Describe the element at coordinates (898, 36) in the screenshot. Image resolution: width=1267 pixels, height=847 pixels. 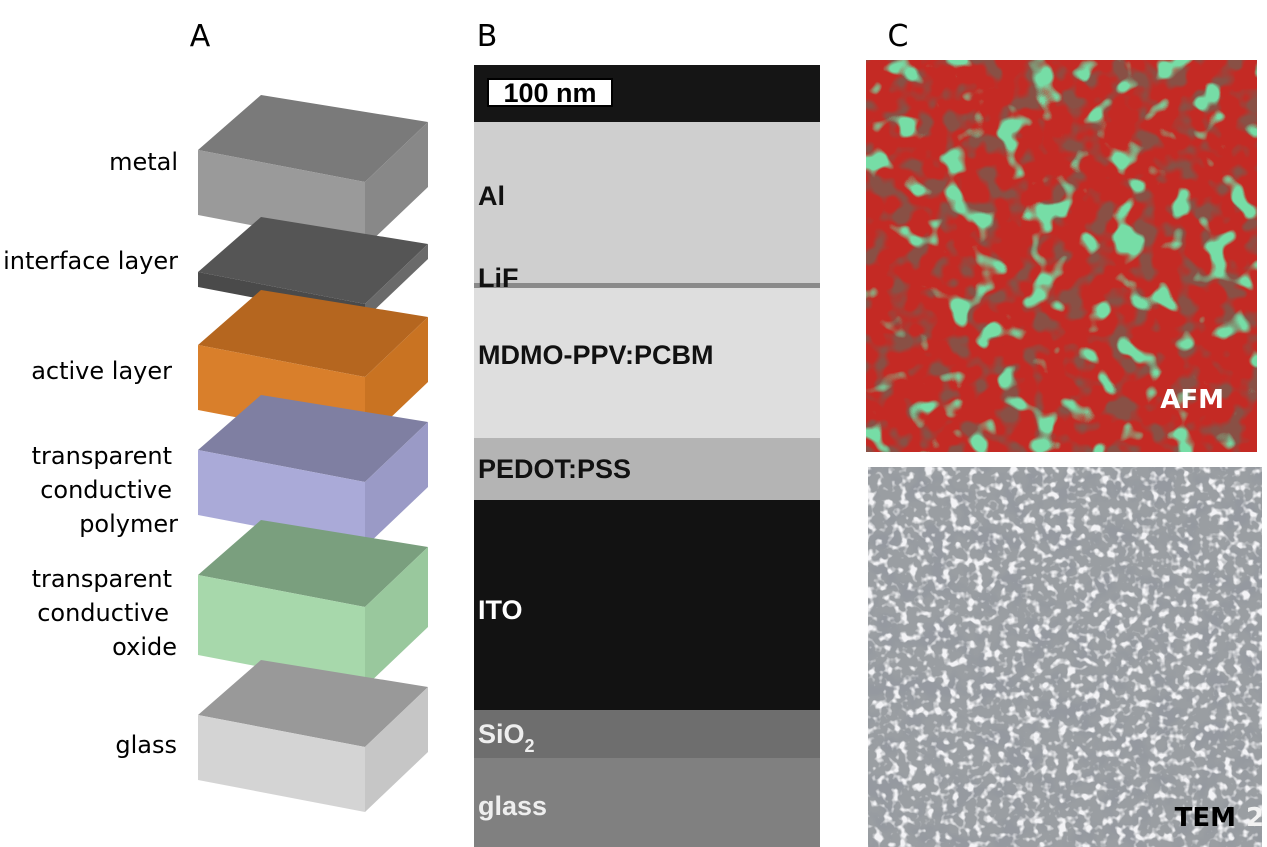
I see `panel-letter: C` at that location.